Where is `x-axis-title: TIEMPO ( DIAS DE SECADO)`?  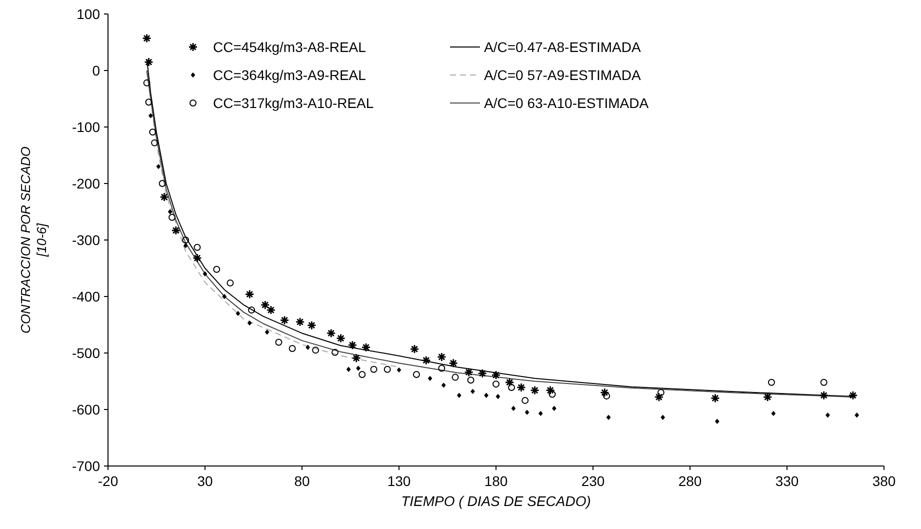 x-axis-title: TIEMPO ( DIAS DE SECADO) is located at coordinates (496, 501).